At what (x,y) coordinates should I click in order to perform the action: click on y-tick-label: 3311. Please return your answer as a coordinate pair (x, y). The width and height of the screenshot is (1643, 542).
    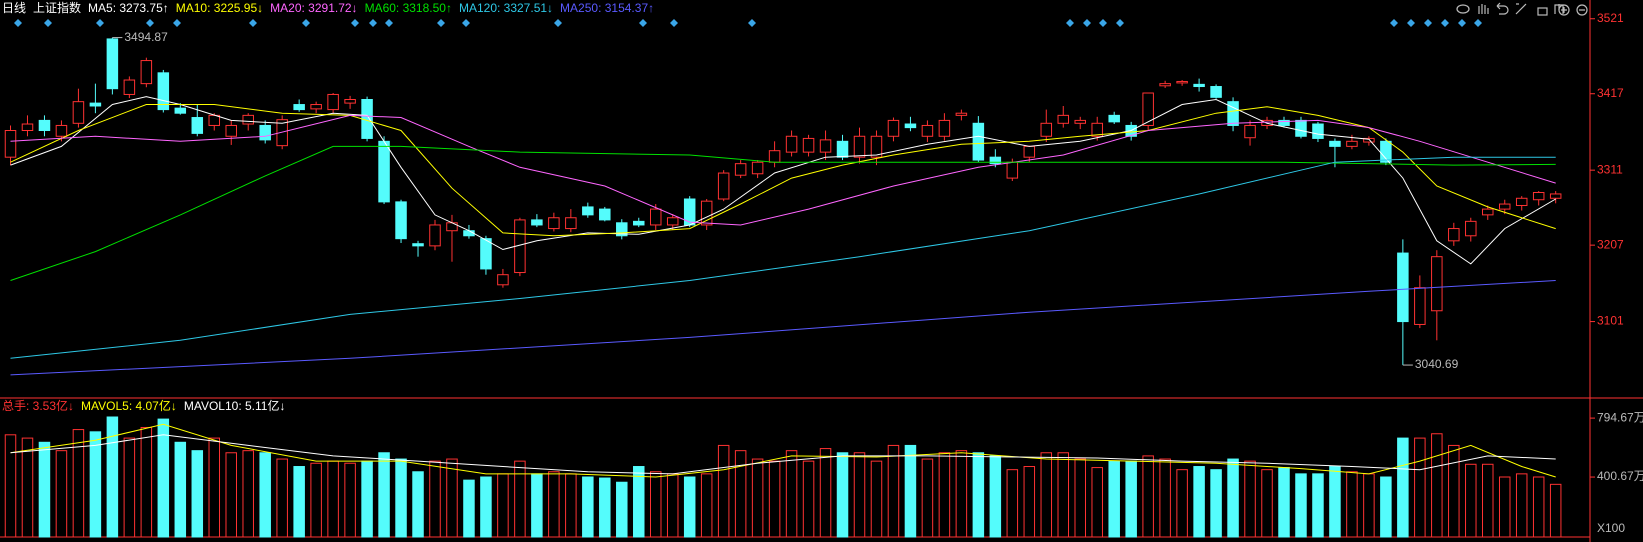
    Looking at the image, I should click on (1610, 169).